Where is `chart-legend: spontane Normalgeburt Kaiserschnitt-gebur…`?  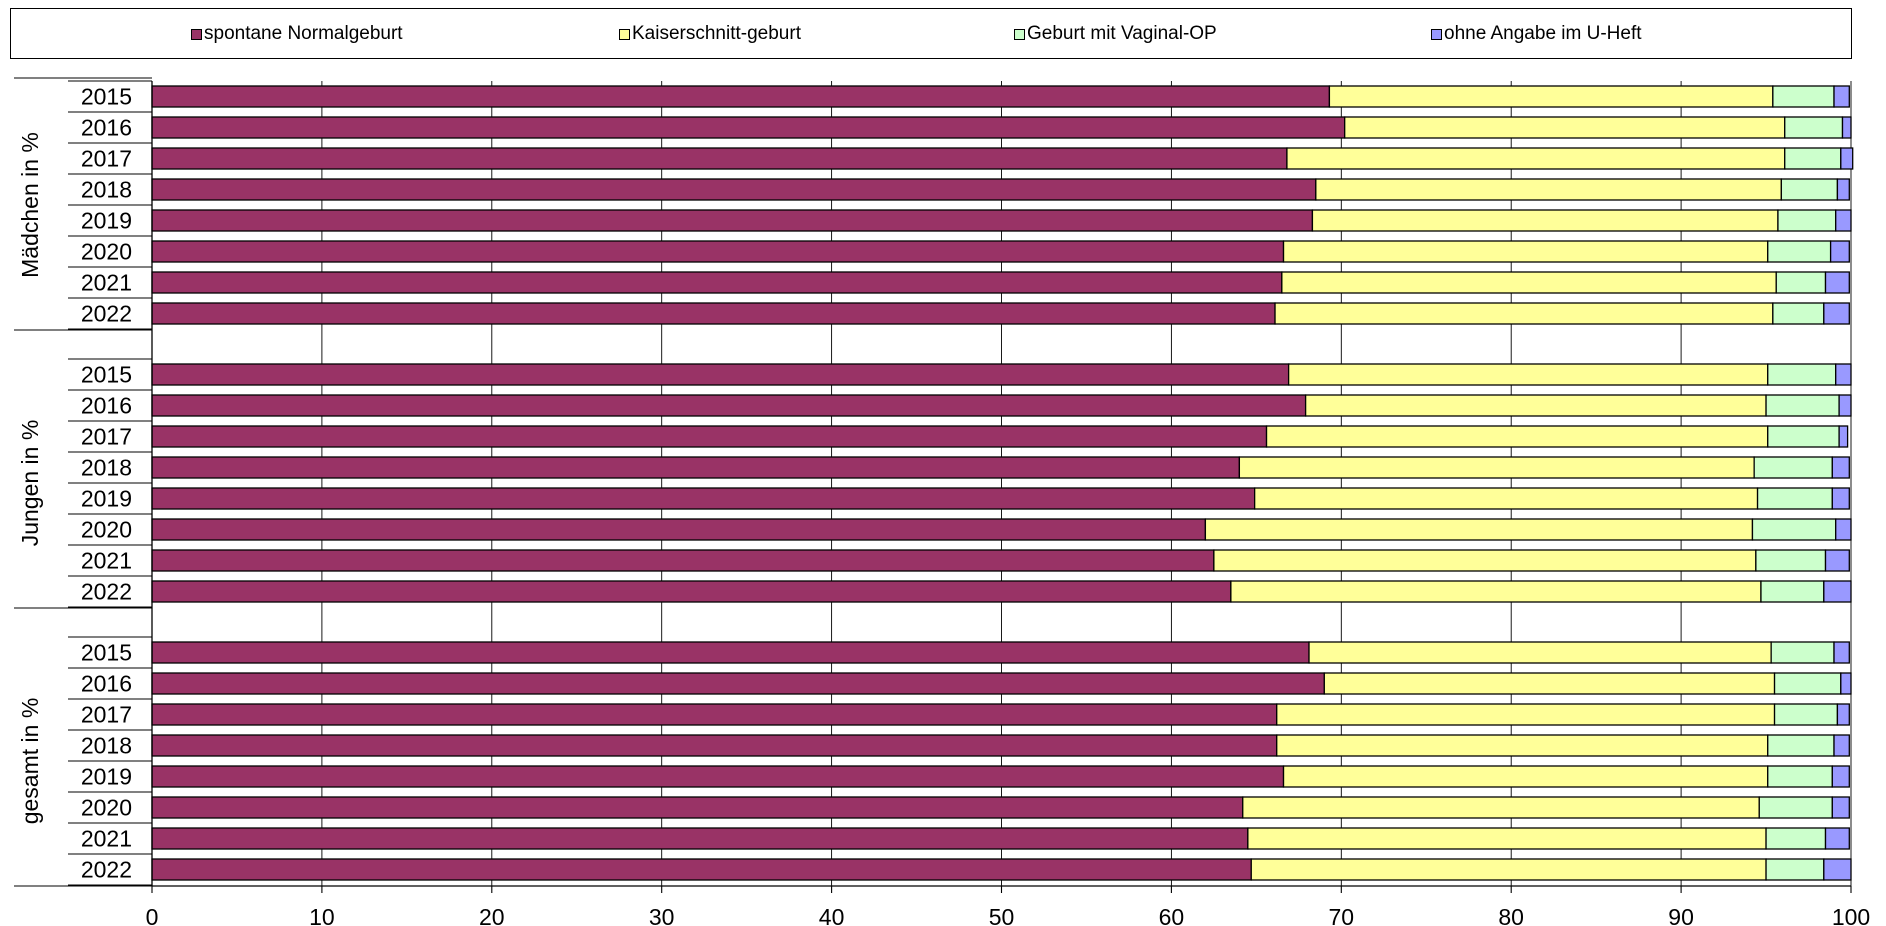
chart-legend: spontane Normalgeburt Kaiserschnitt-gebur… is located at coordinates (931, 33).